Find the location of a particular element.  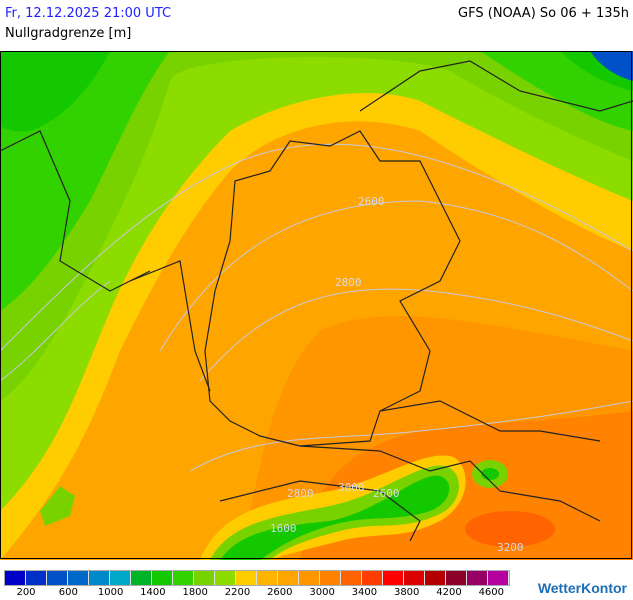

wetterkontor-logo: WetterKontor is located at coordinates (582, 588).